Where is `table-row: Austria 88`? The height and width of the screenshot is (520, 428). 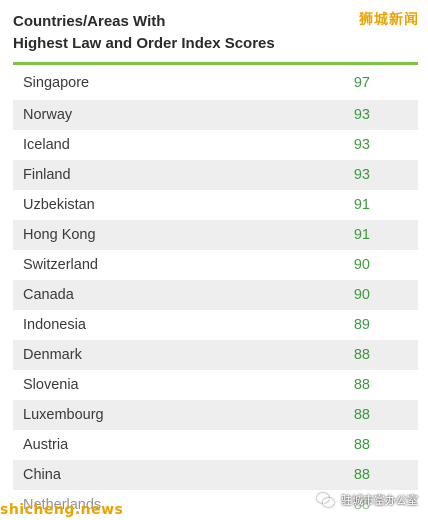 table-row: Austria 88 is located at coordinates (215, 445).